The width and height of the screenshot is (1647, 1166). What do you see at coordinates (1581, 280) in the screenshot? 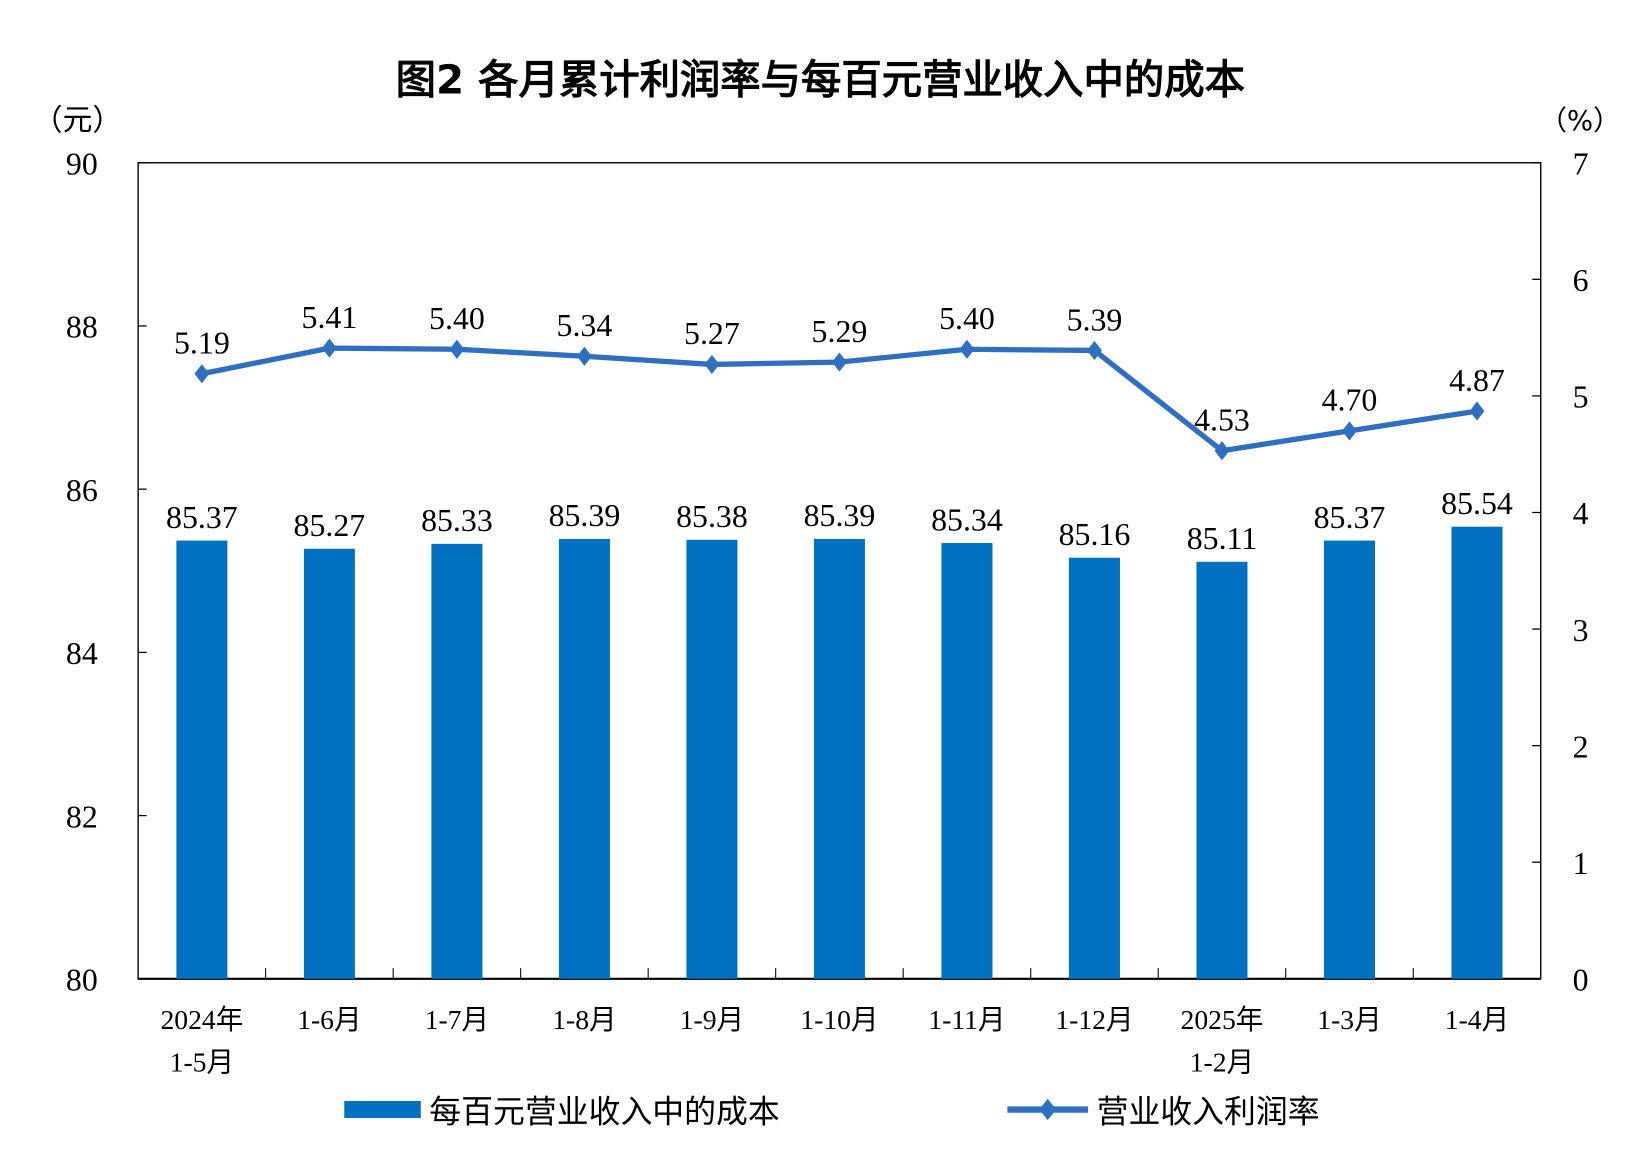
I see `right-axis-tick-label: 6` at bounding box center [1581, 280].